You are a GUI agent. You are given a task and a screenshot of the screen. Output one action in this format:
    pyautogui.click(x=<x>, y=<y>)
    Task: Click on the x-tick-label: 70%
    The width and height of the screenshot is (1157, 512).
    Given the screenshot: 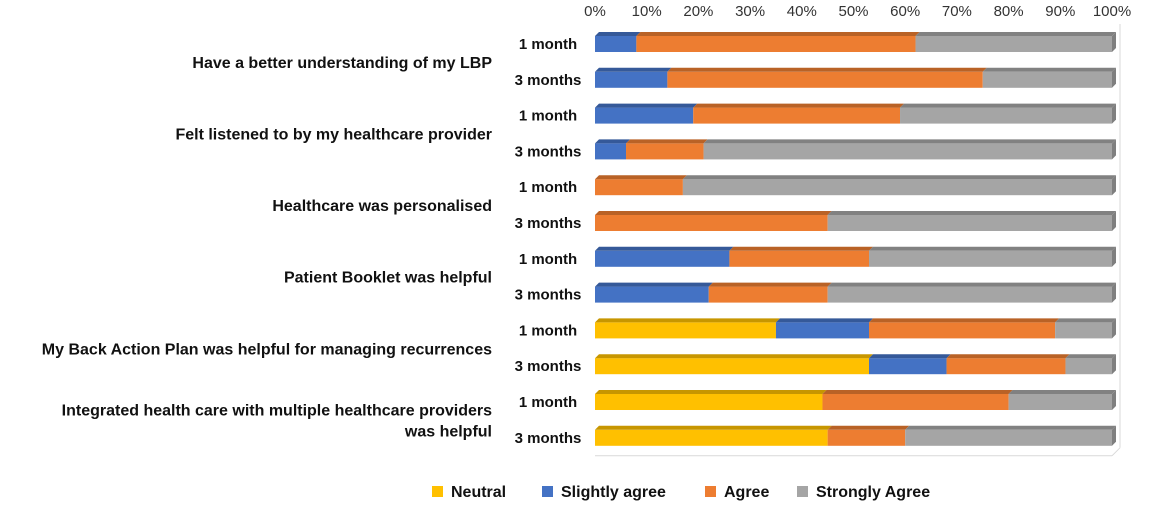 What is the action you would take?
    pyautogui.click(x=957, y=11)
    